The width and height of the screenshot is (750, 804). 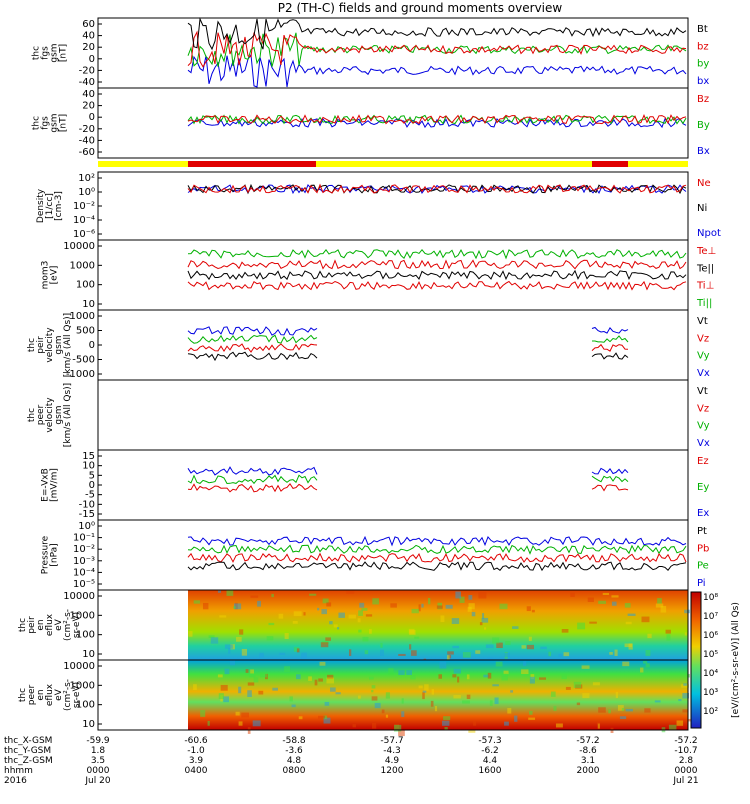 What do you see at coordinates (706, 277) in the screenshot?
I see `panel-temp-legend: Te⊥ Te|| Ti⊥ Ti||` at bounding box center [706, 277].